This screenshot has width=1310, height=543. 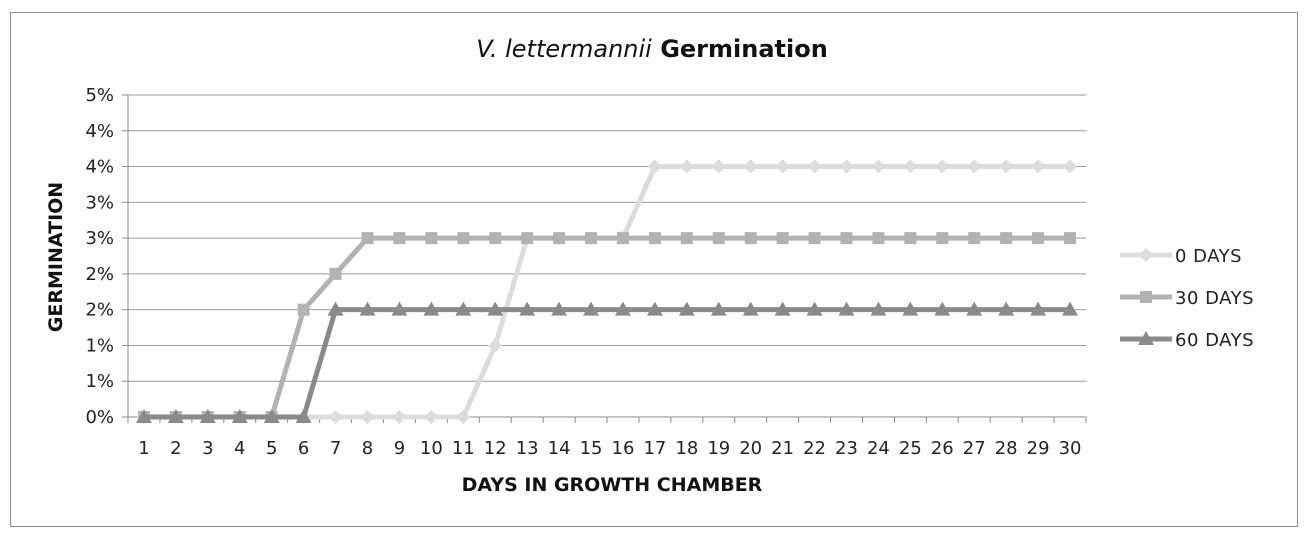 What do you see at coordinates (814, 448) in the screenshot?
I see `x-tick-label: 22` at bounding box center [814, 448].